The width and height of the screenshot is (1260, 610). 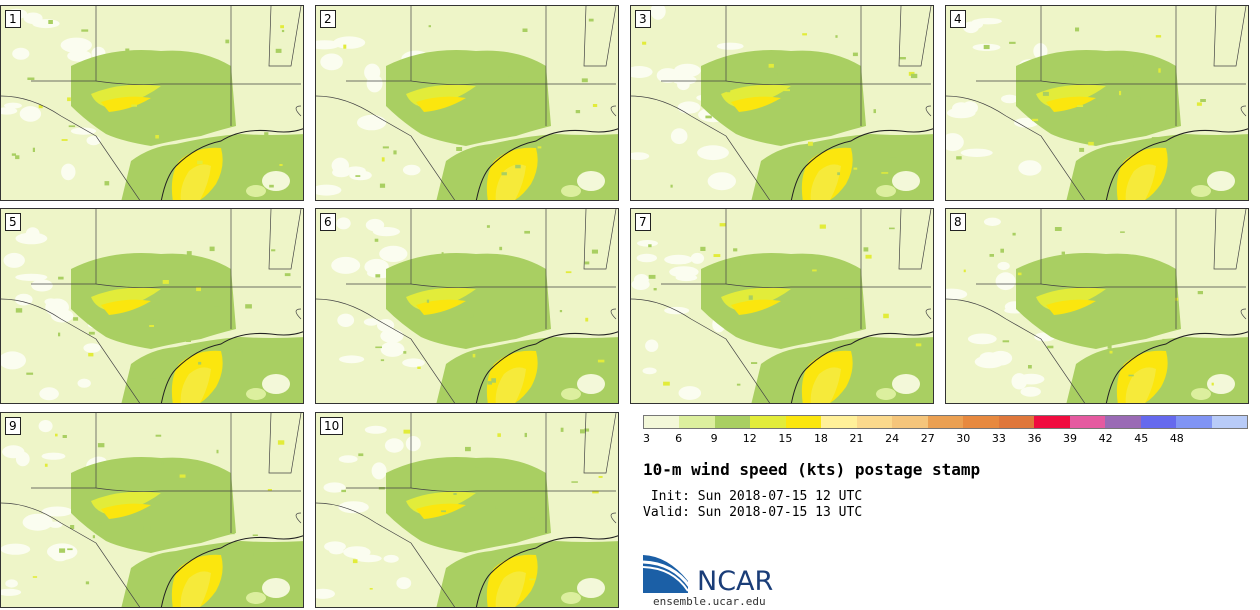 I want to click on member-label: 9, so click(x=13, y=426).